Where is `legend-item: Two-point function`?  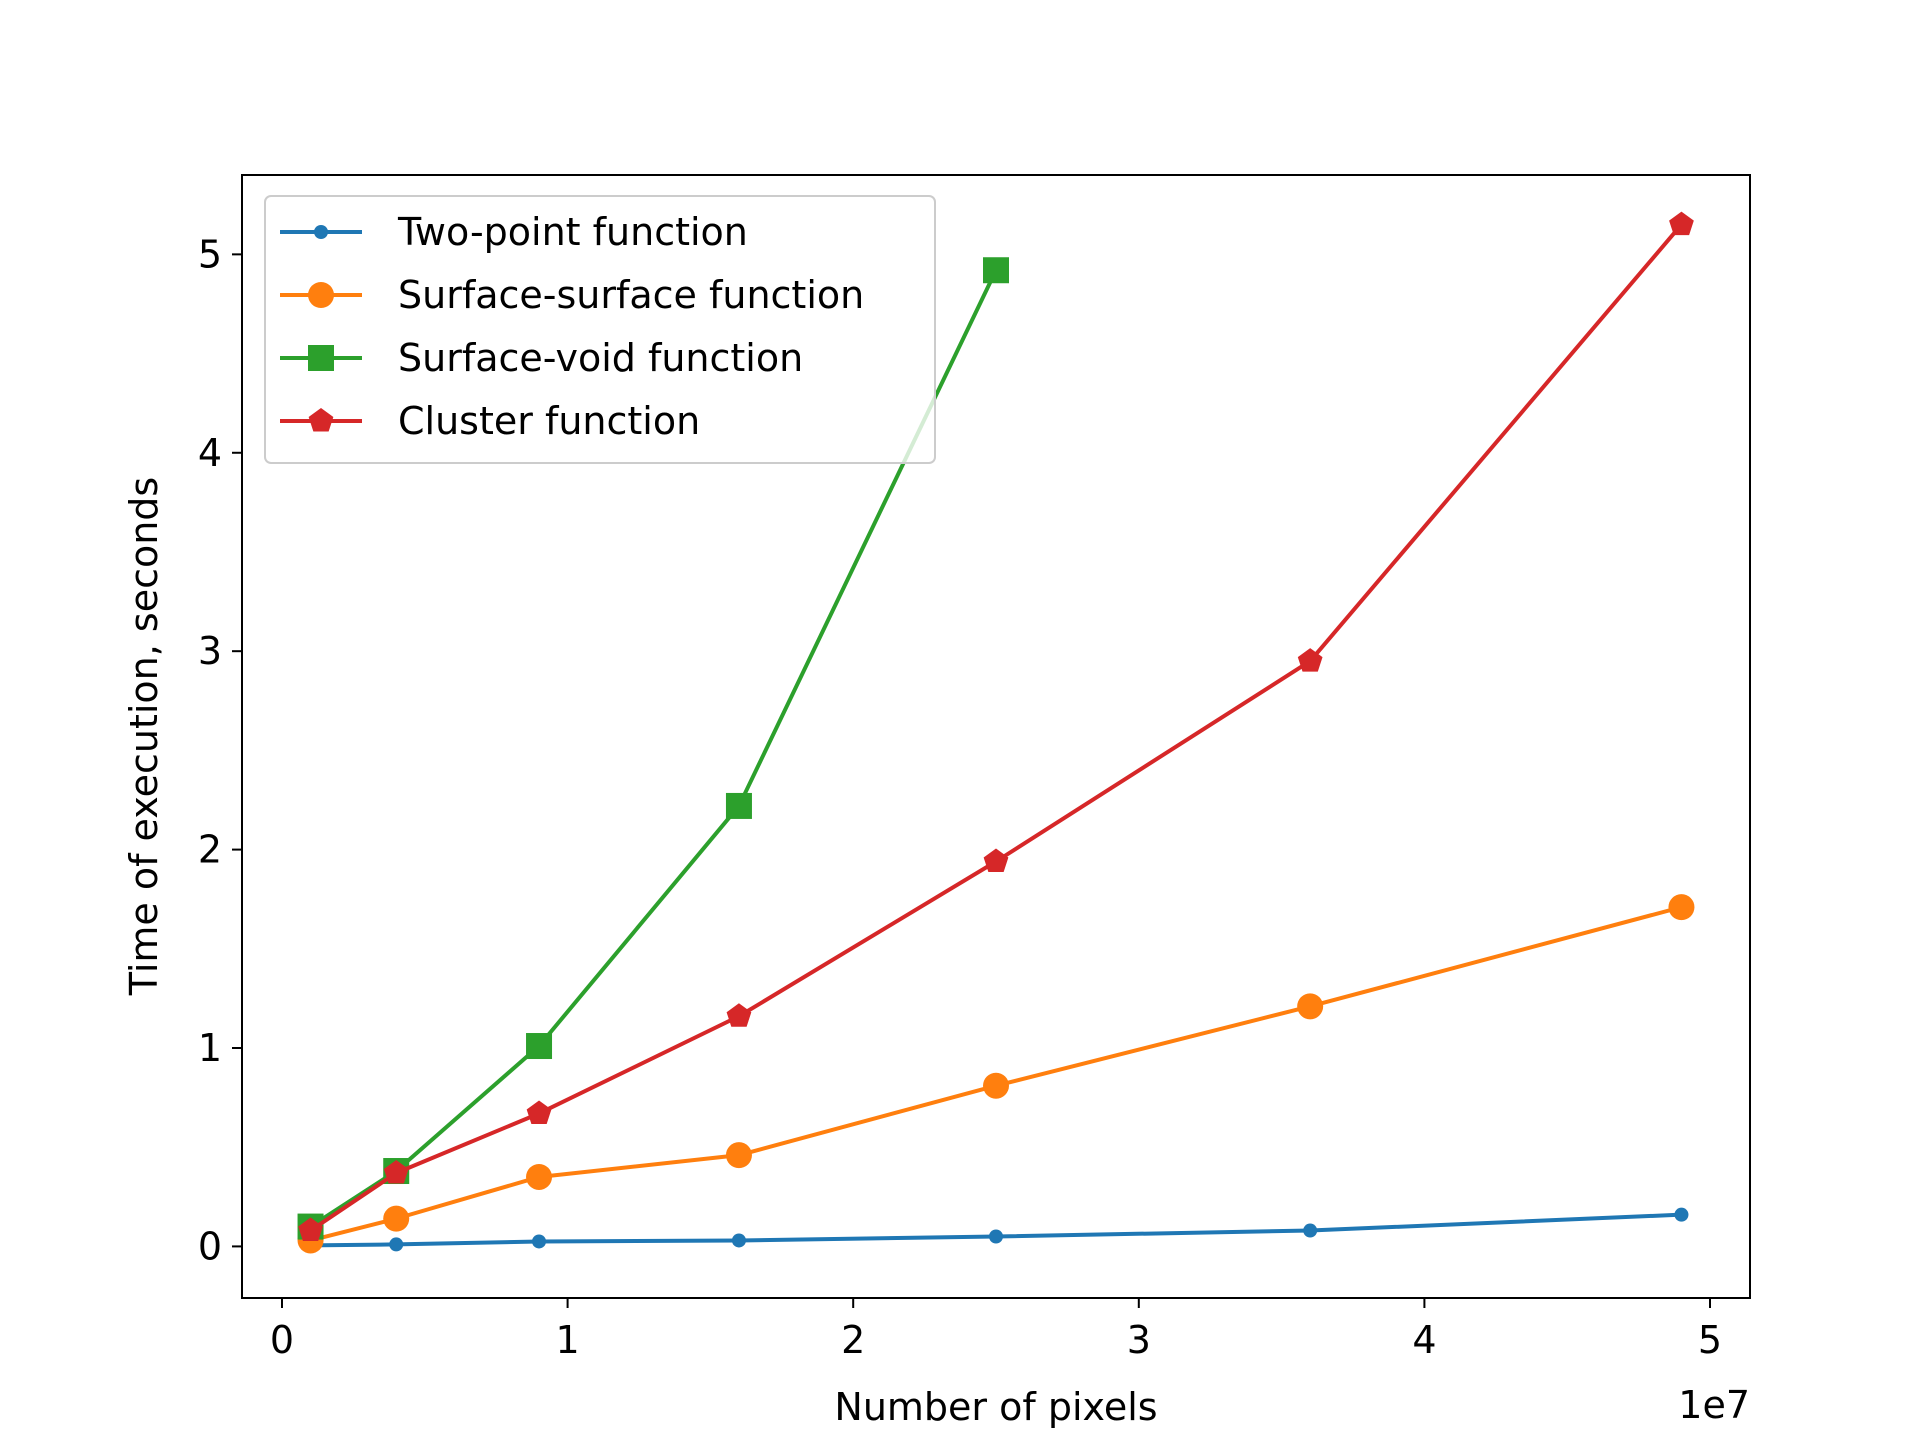 legend-item: Two-point function is located at coordinates (514, 232).